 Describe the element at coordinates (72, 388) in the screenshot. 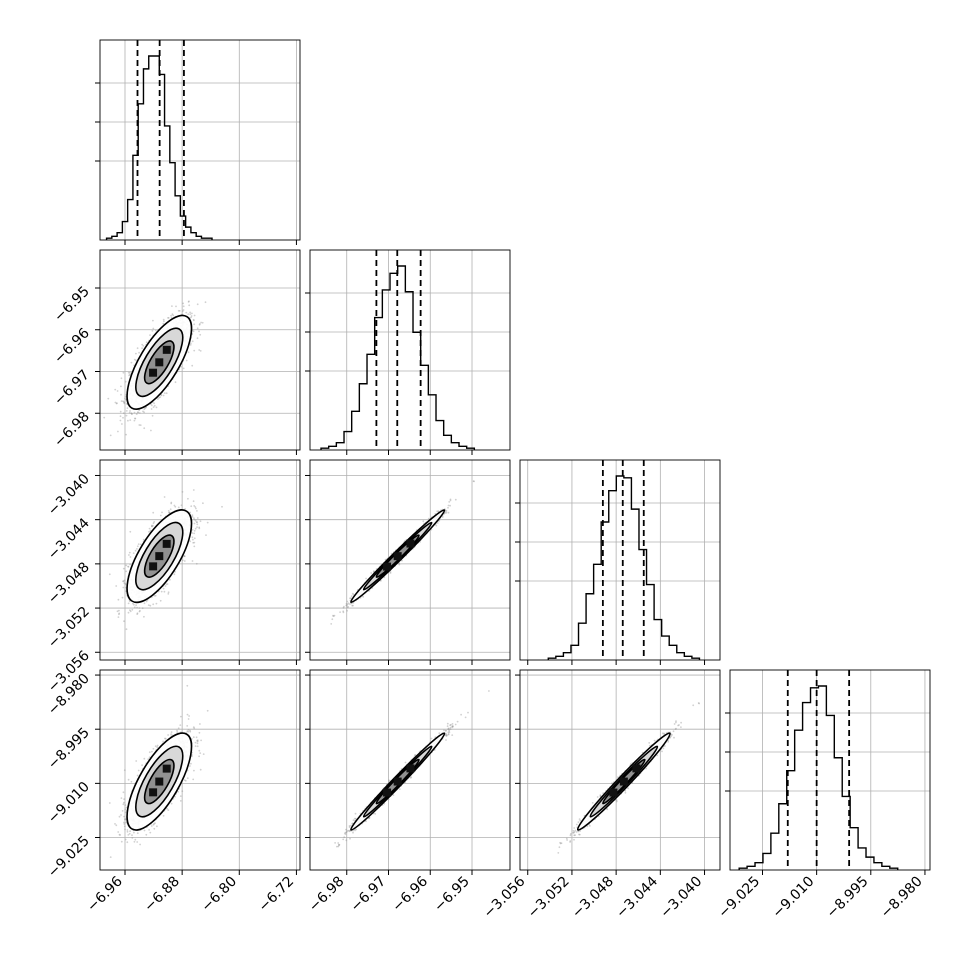

I see `ytick-label-1-1: −6.97` at that location.